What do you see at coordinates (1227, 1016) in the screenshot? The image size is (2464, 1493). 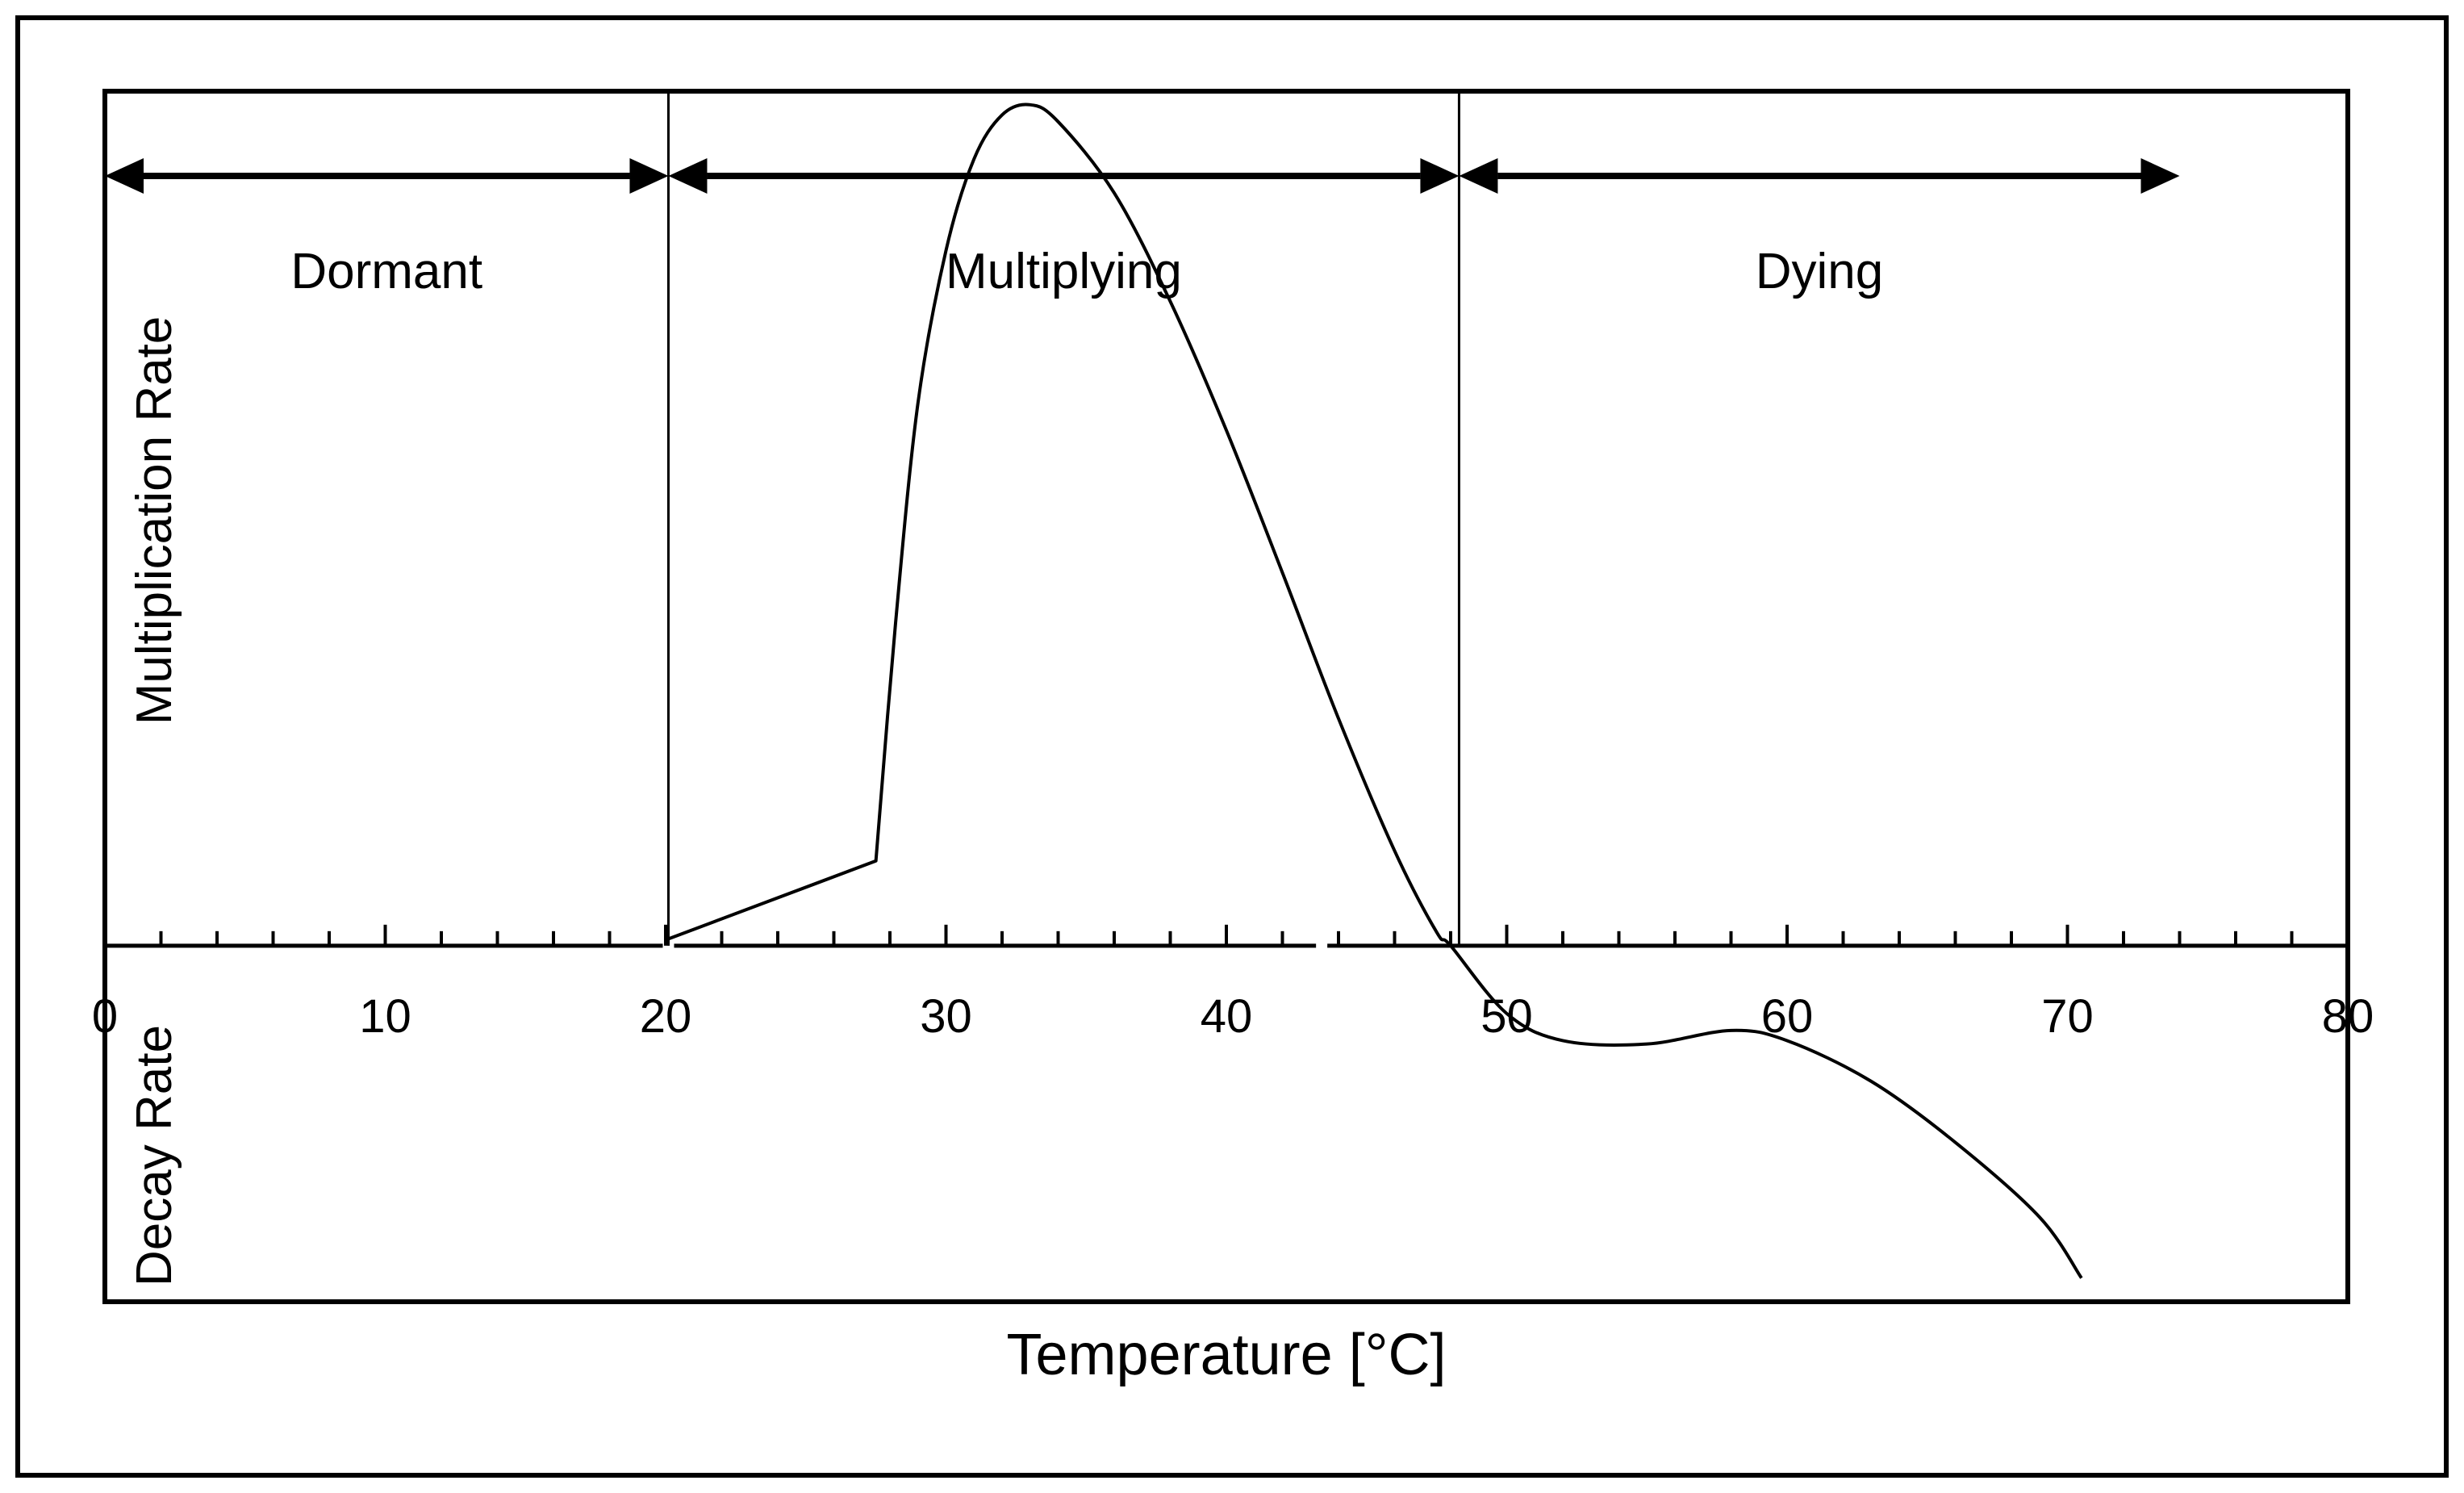 I see `x-tick-label: 40` at bounding box center [1227, 1016].